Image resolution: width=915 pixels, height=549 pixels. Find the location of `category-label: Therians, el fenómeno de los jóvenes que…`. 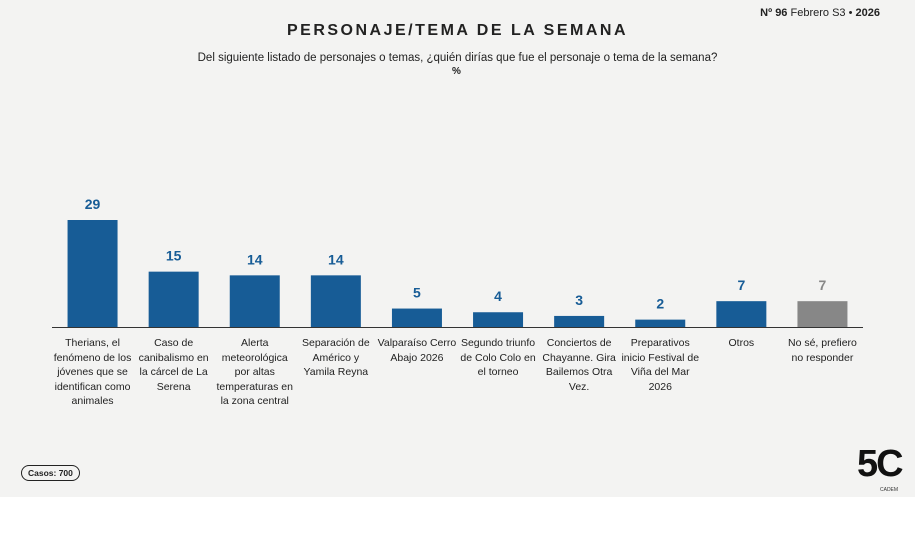

category-label: Therians, el fenómeno de los jóvenes que… is located at coordinates (92, 372).